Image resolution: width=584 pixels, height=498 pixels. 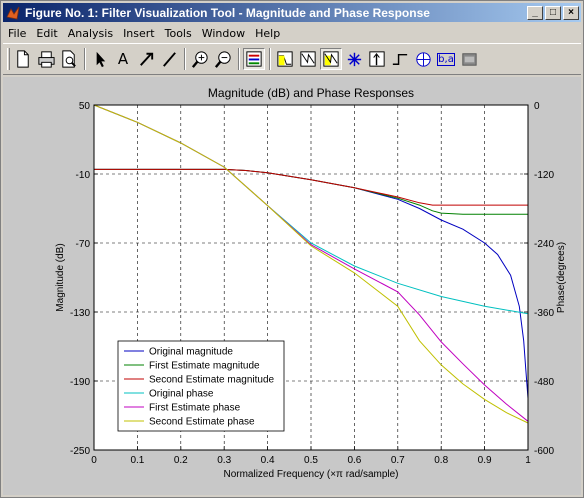 What do you see at coordinates (137, 460) in the screenshot?
I see `x-tick-label: 0.1` at bounding box center [137, 460].